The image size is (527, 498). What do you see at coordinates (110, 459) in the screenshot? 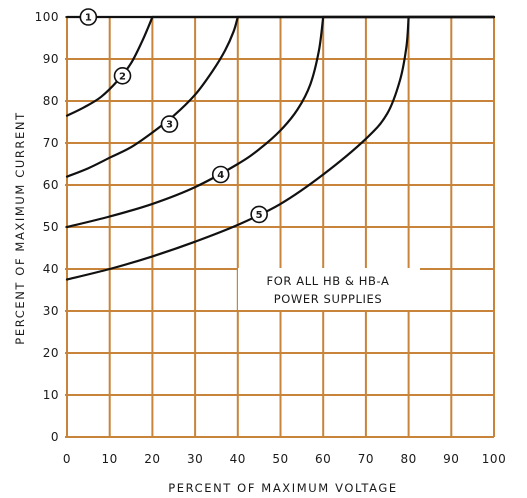
I see `x-tick-label: 10` at bounding box center [110, 459].